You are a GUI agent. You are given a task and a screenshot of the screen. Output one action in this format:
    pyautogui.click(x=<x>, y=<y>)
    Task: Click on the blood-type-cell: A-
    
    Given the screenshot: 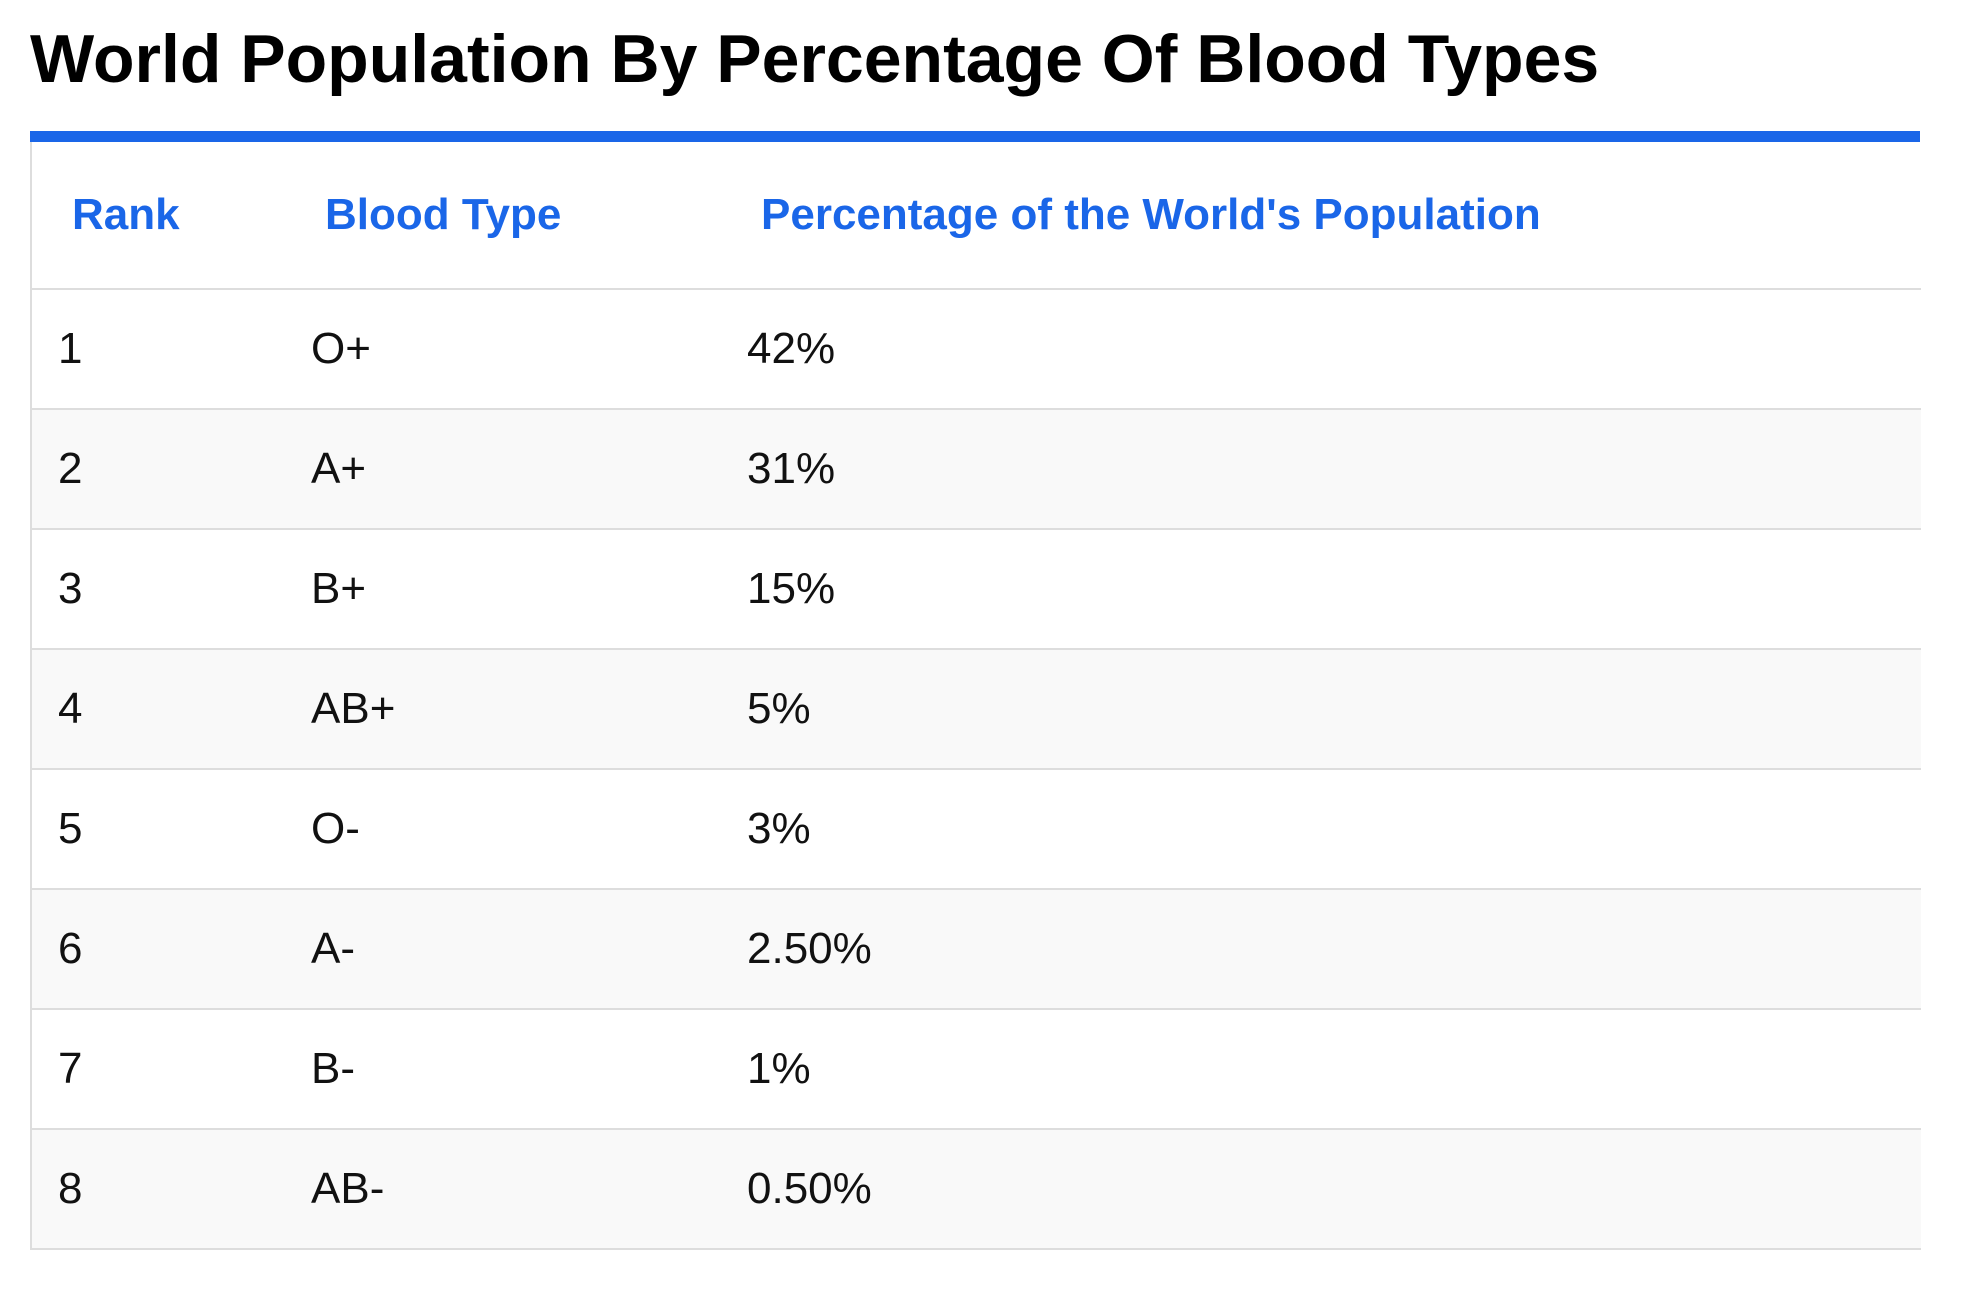 What is the action you would take?
    pyautogui.click(x=503, y=949)
    